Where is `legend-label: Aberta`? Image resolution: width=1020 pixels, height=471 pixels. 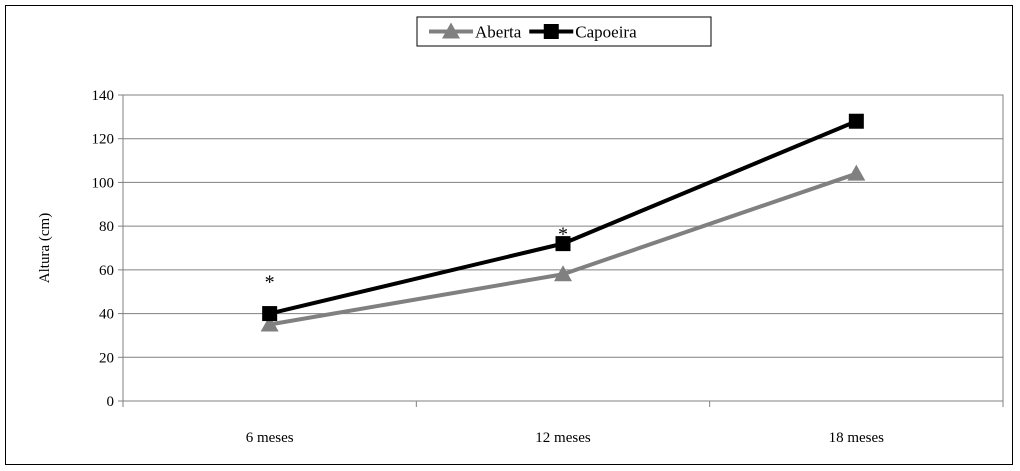 legend-label: Aberta is located at coordinates (498, 32).